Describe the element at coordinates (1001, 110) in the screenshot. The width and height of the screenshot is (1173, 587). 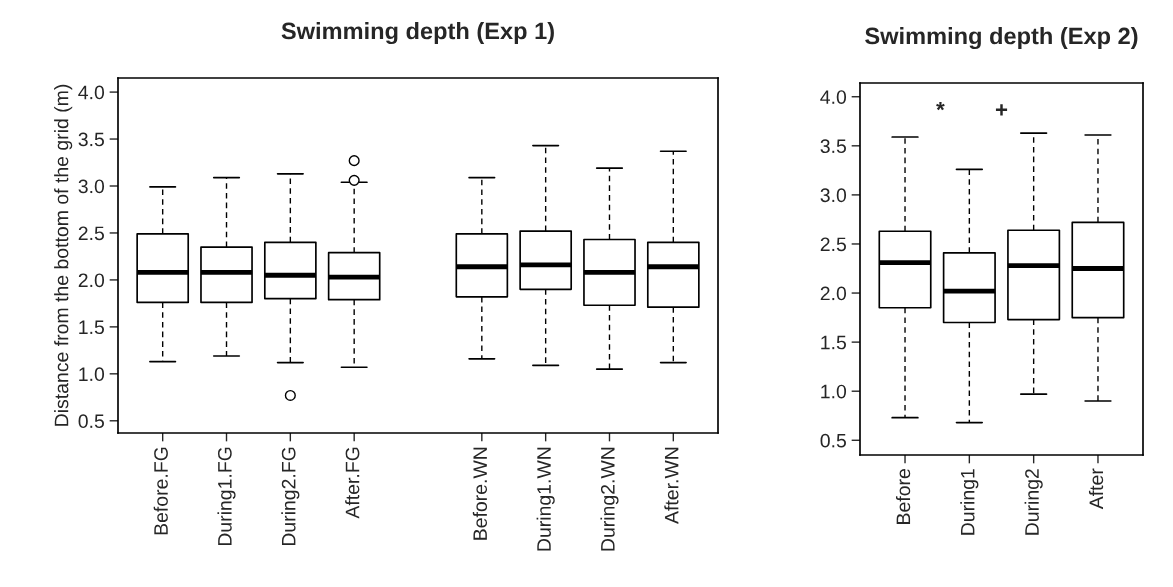
I see `annotation: +` at that location.